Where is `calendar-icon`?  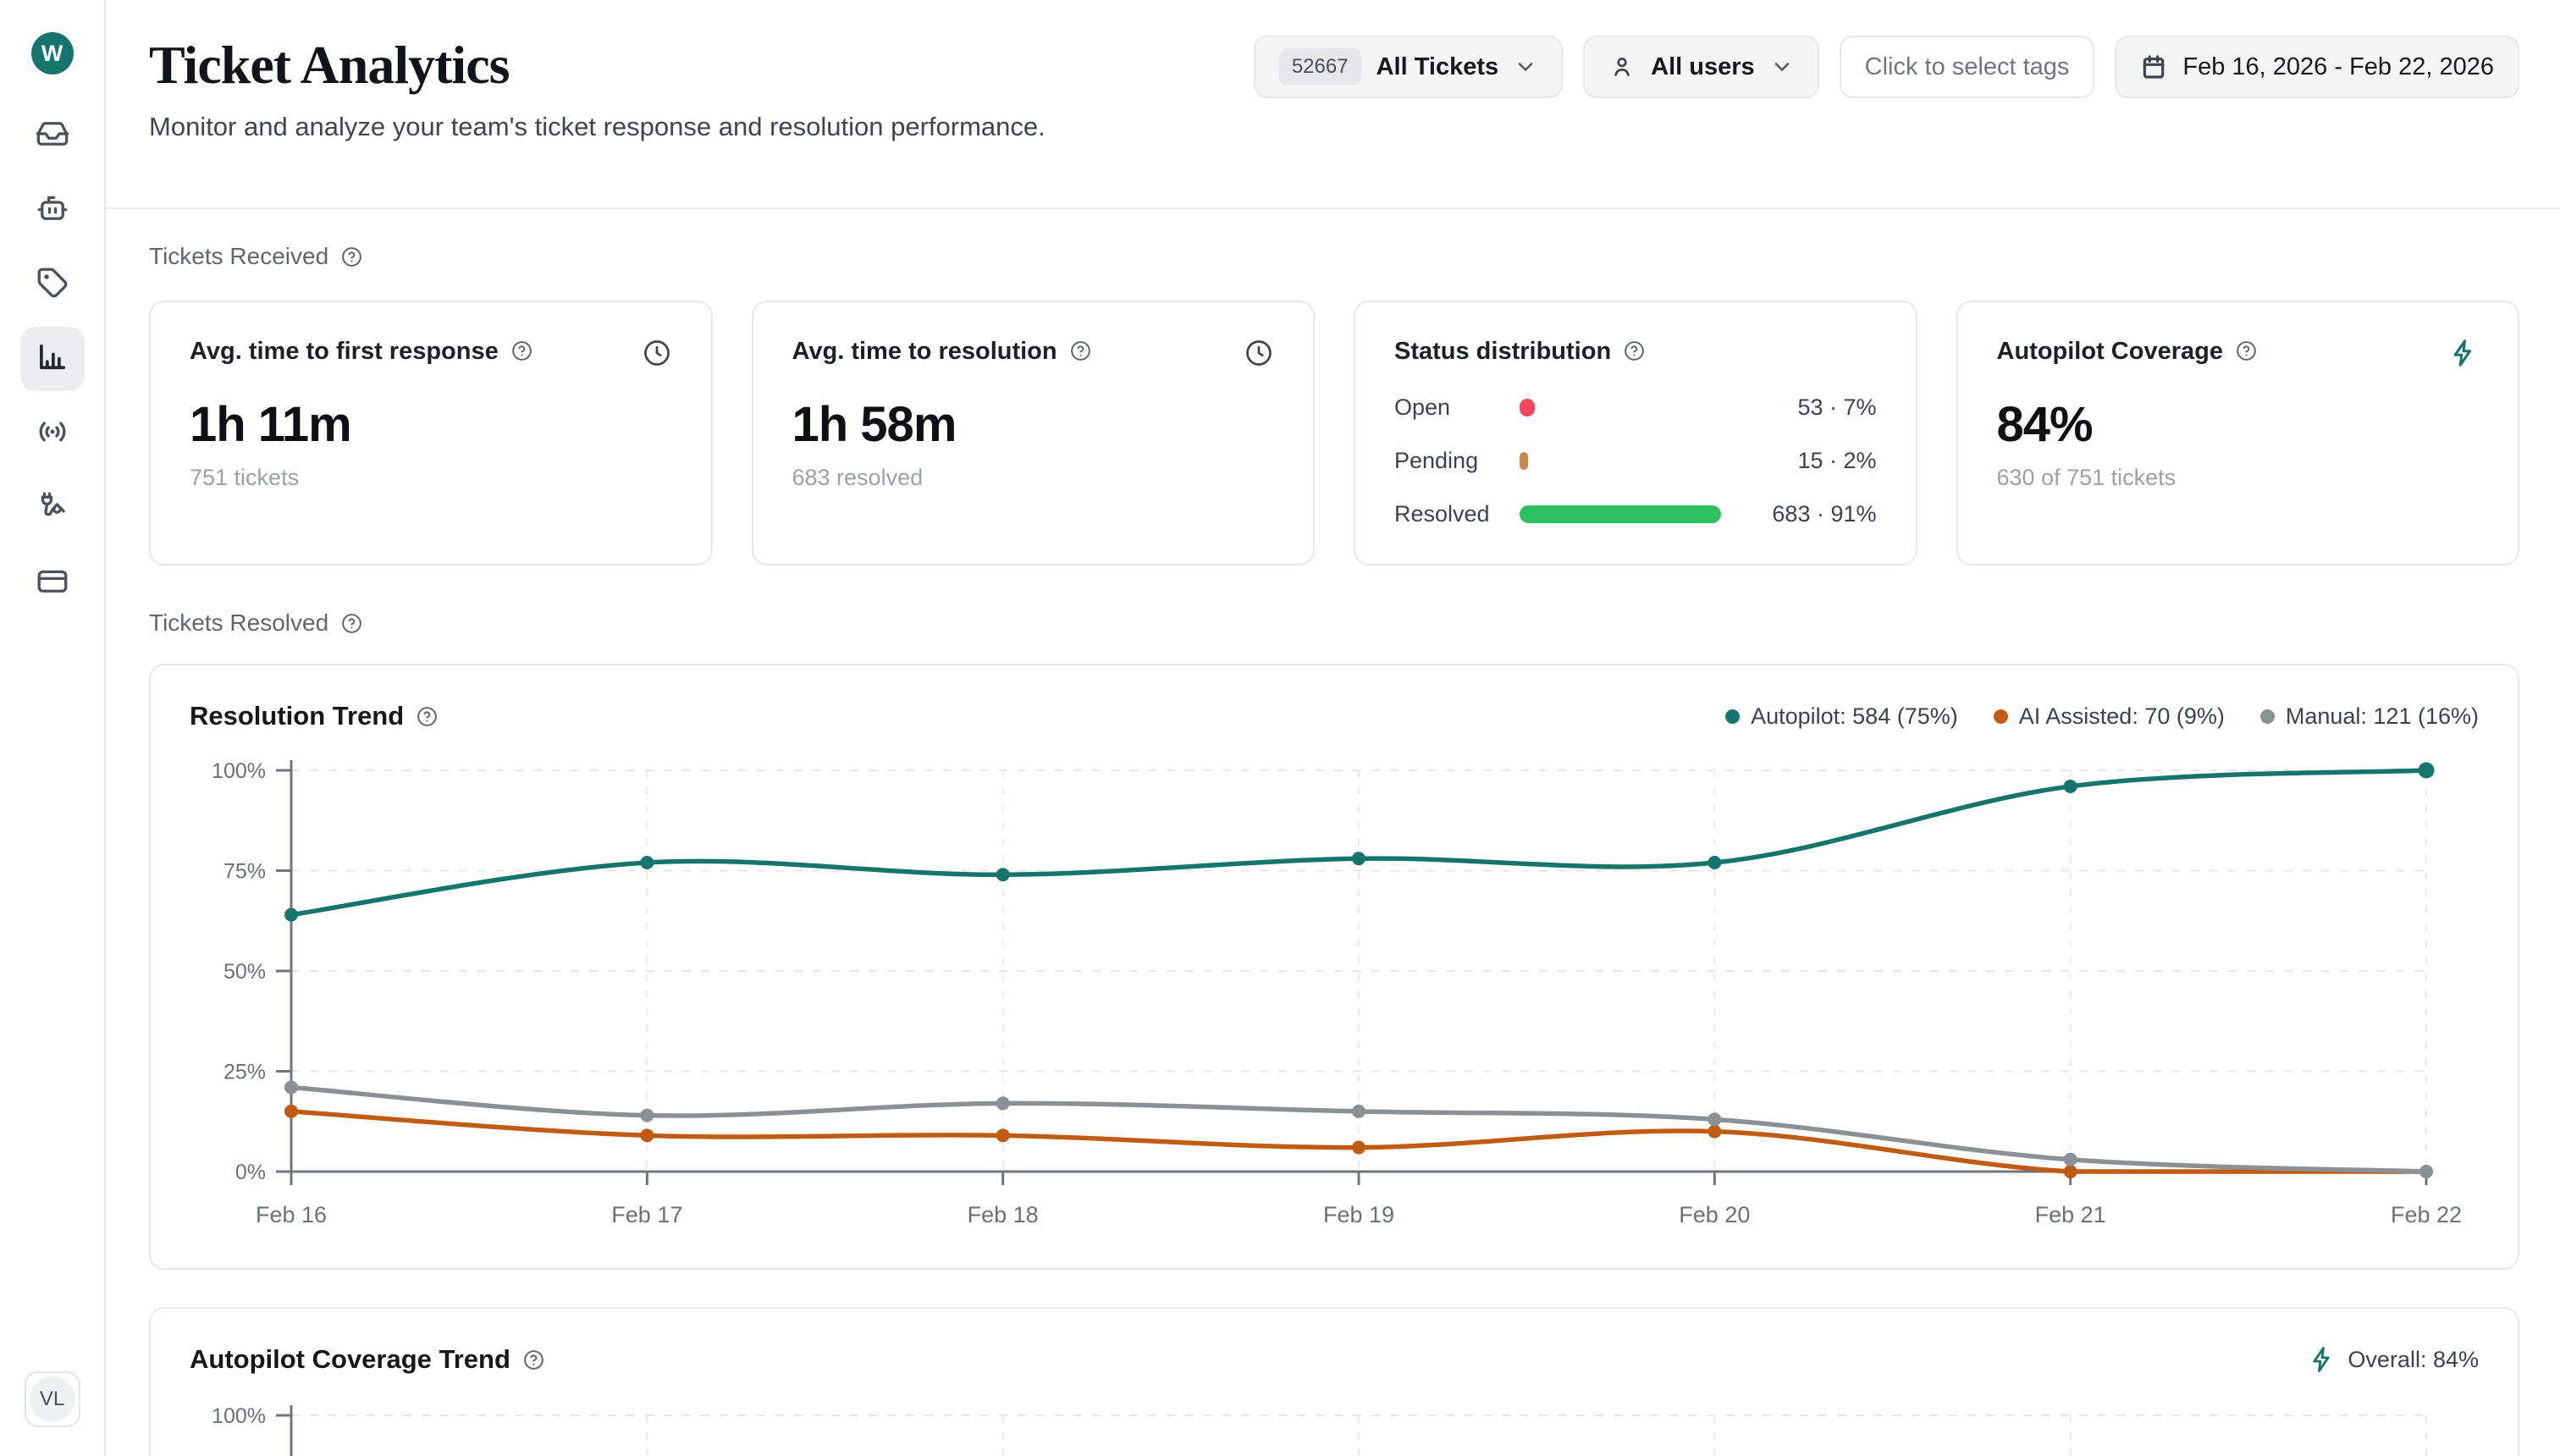
calendar-icon is located at coordinates (2153, 66).